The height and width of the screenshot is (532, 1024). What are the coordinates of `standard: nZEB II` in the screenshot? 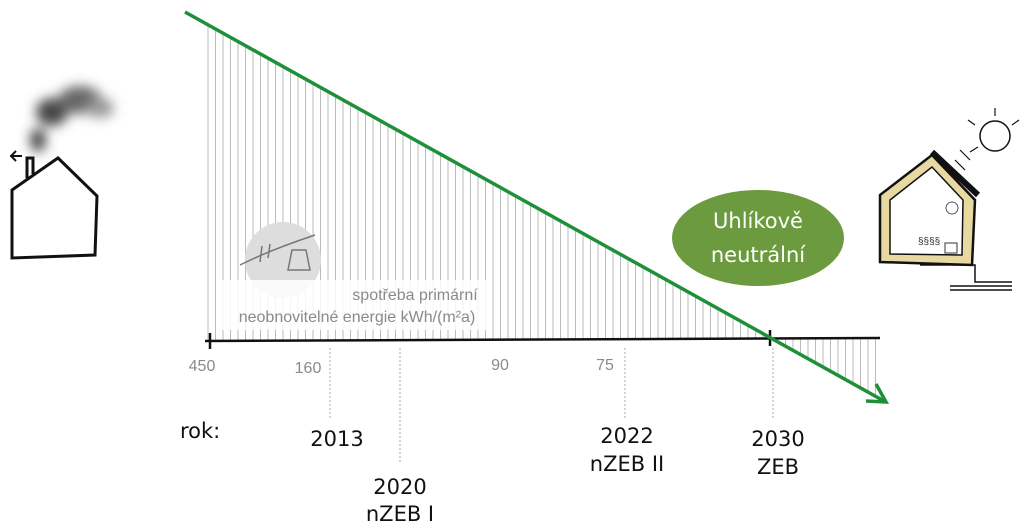 It's located at (627, 464).